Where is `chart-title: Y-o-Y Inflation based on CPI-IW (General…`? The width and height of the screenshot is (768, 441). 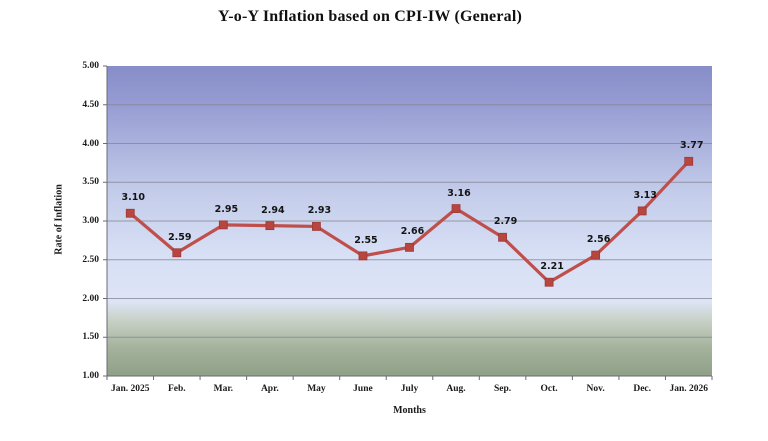 chart-title: Y-o-Y Inflation based on CPI-IW (General… is located at coordinates (370, 16).